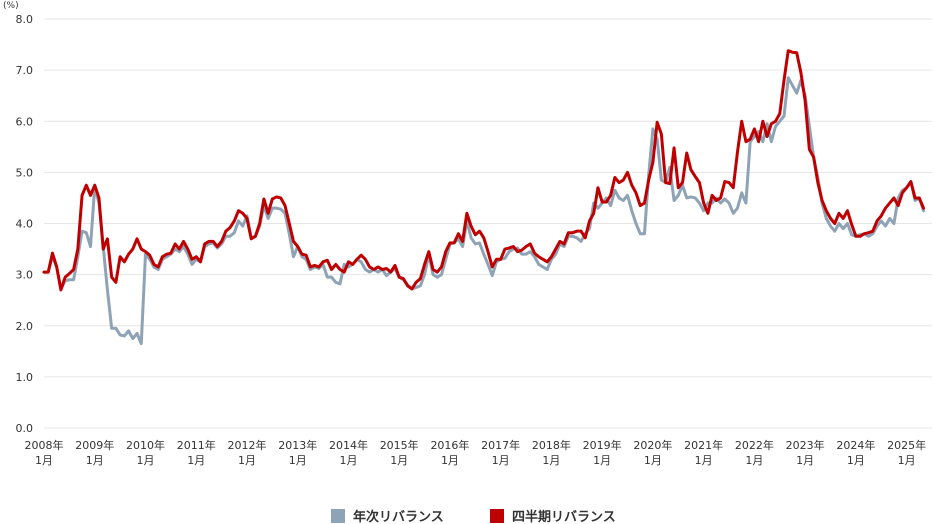 This screenshot has height=524, width=934. I want to click on x-tick-year-label: 2016年, so click(449, 445).